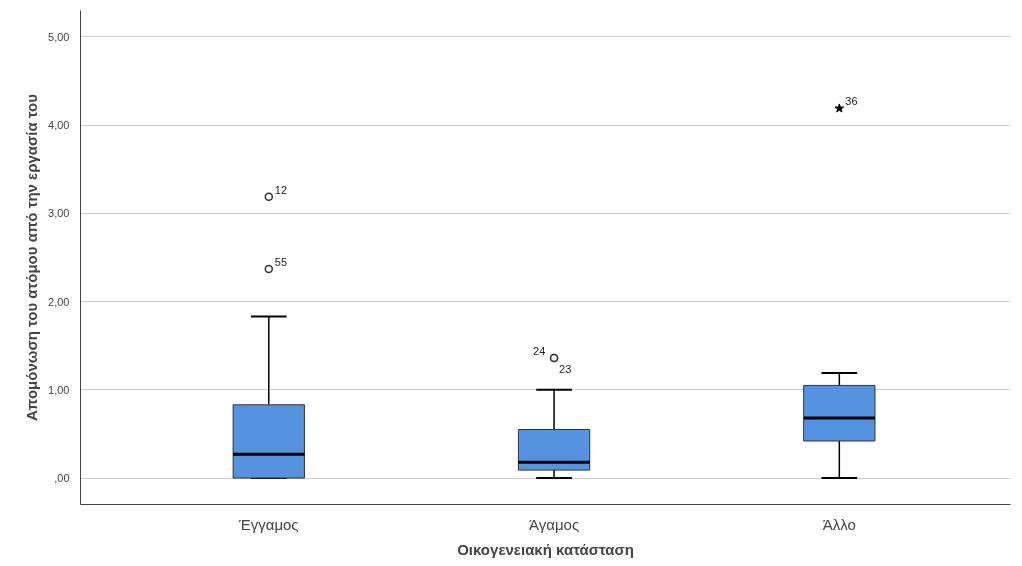 The image size is (1022, 566). I want to click on annotation: 12, so click(281, 189).